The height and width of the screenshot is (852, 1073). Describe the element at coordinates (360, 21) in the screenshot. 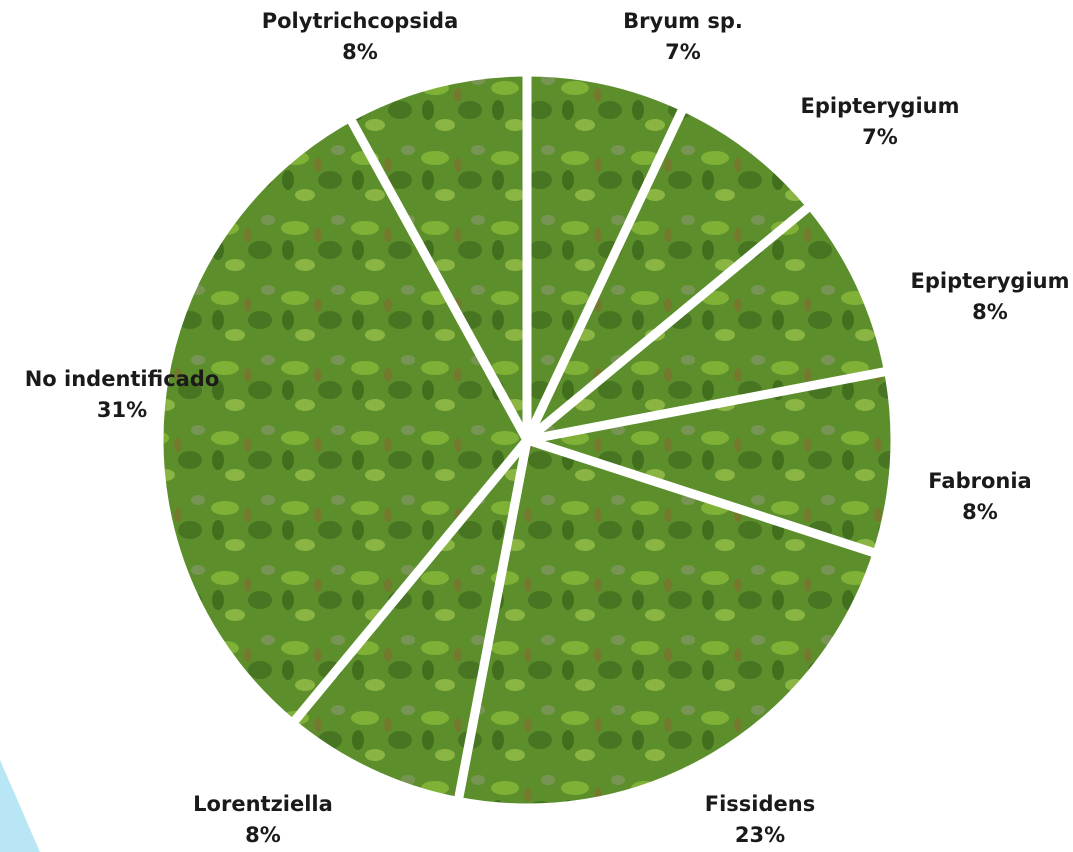

I see `slice-label: Polytrichcopsida` at that location.